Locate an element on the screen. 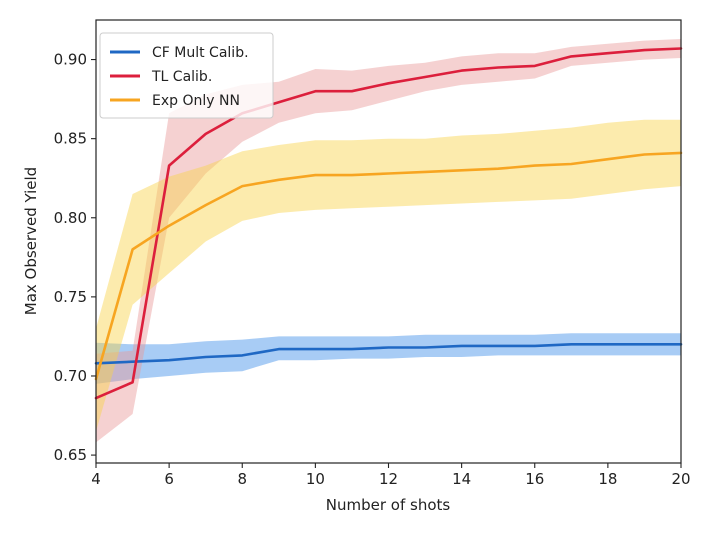 The image size is (715, 548). y-tick-label: 0.90 is located at coordinates (70, 60).